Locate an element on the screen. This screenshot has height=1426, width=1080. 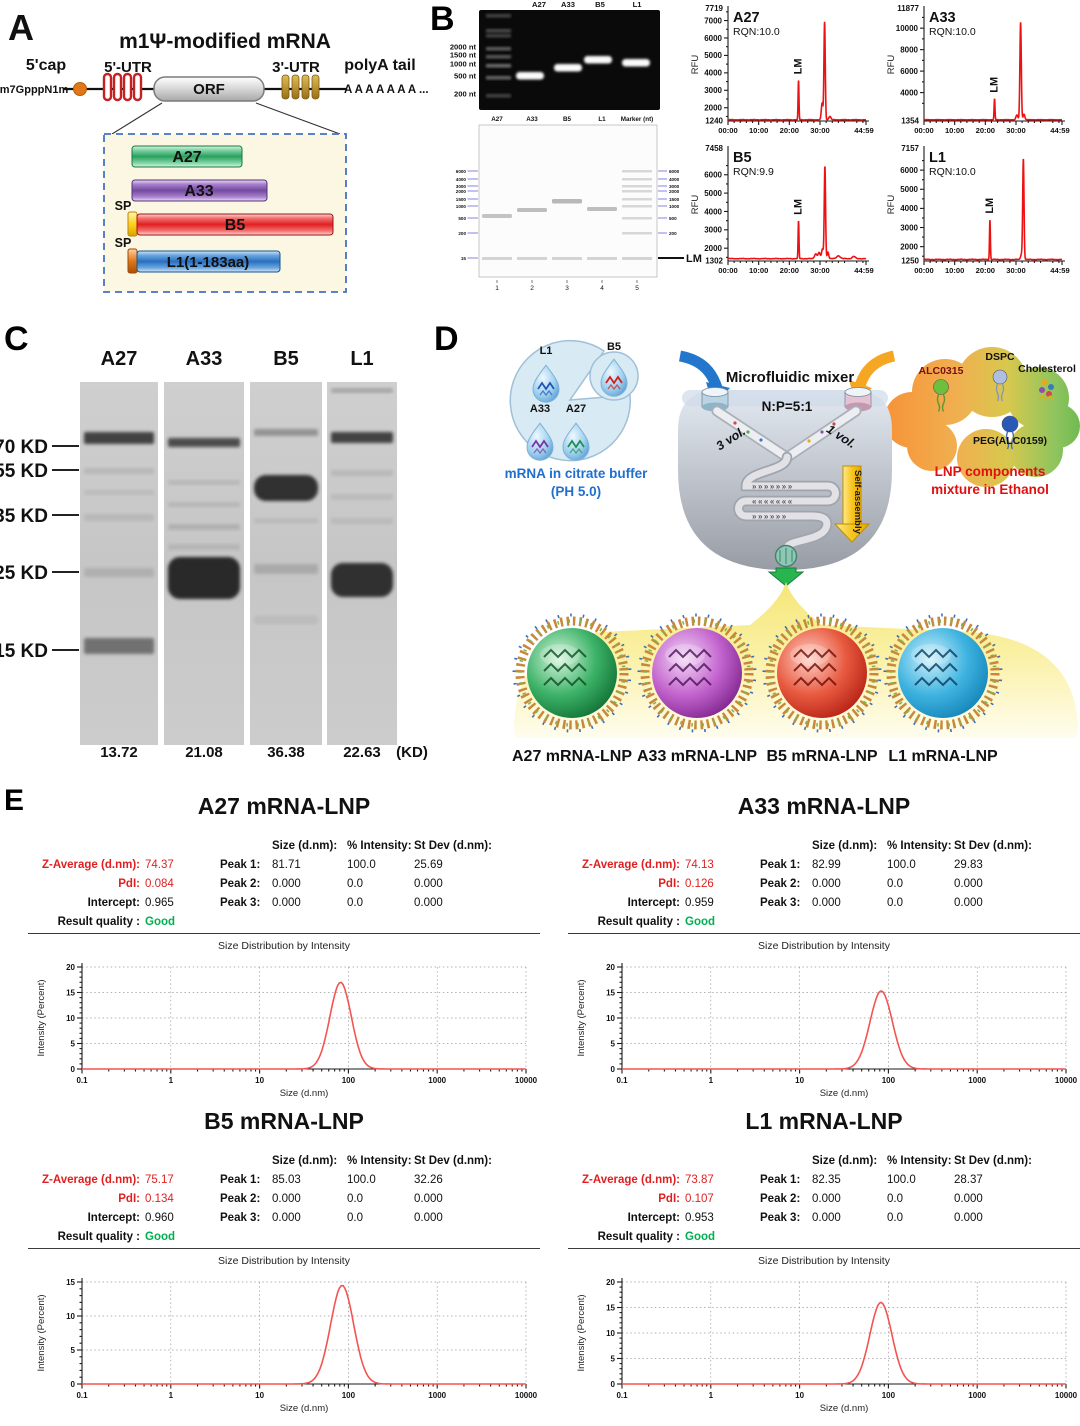
svg-text: A33 is located at coordinates (532, 119).